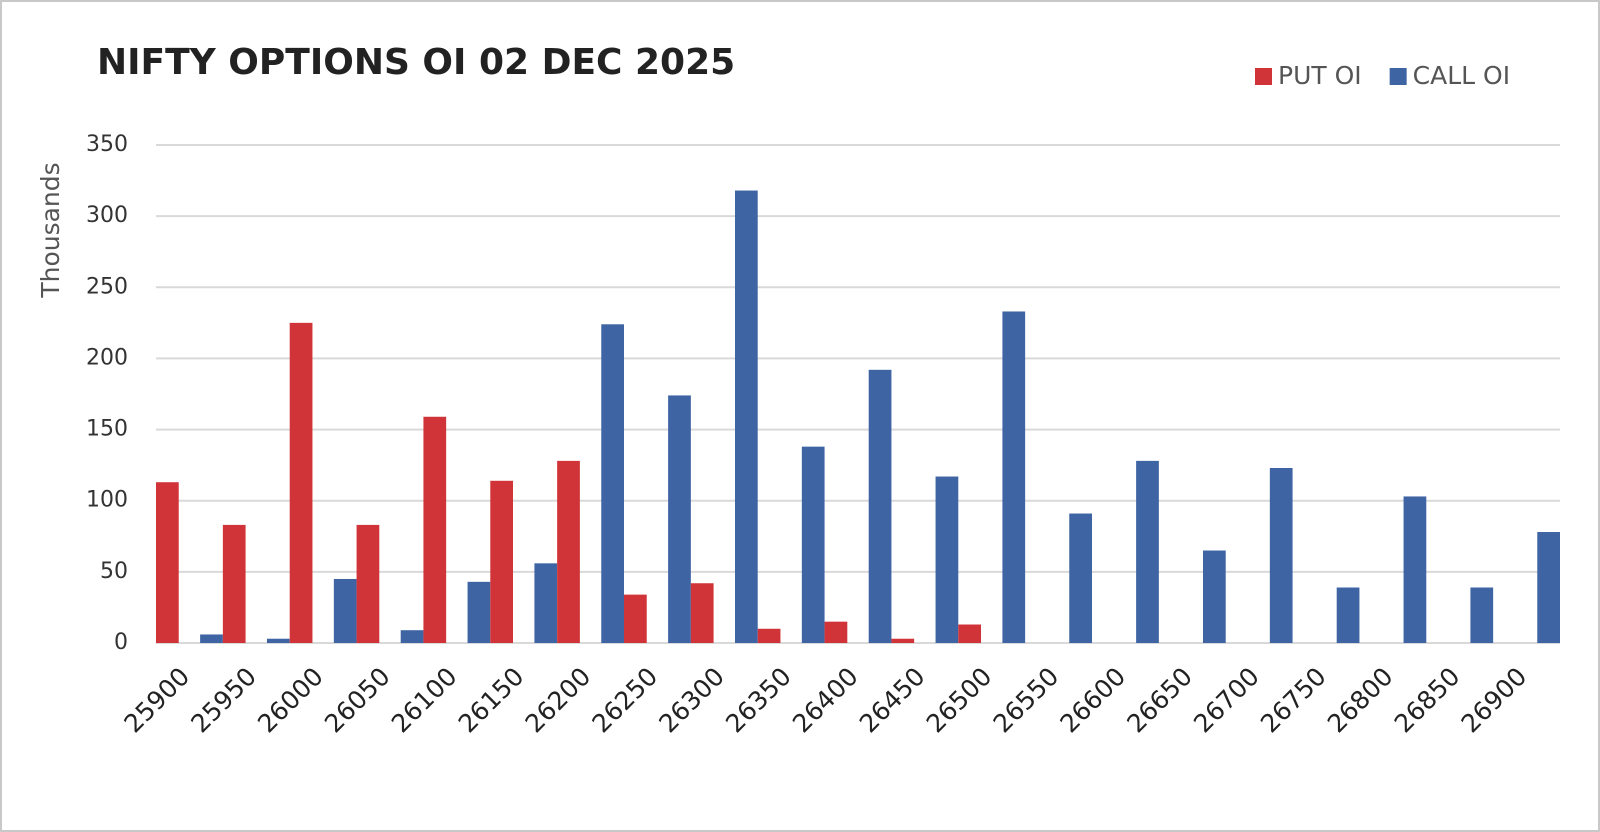  I want to click on legend-label: PUT OI, so click(1320, 75).